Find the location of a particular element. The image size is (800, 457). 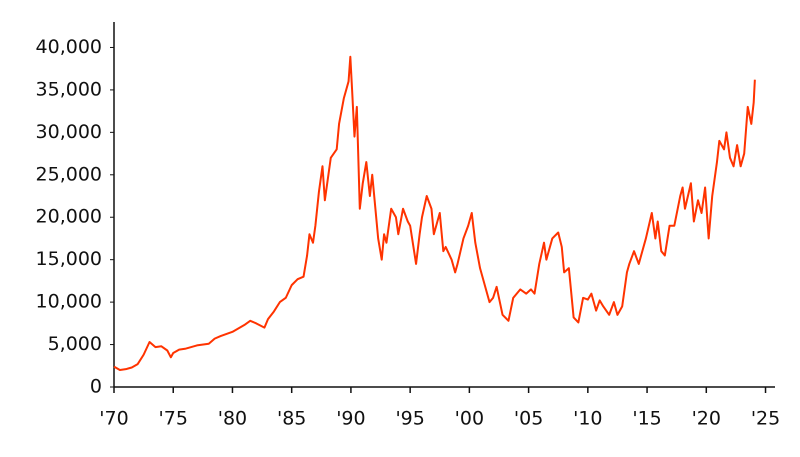

x-tick-label: '05 is located at coordinates (528, 419).